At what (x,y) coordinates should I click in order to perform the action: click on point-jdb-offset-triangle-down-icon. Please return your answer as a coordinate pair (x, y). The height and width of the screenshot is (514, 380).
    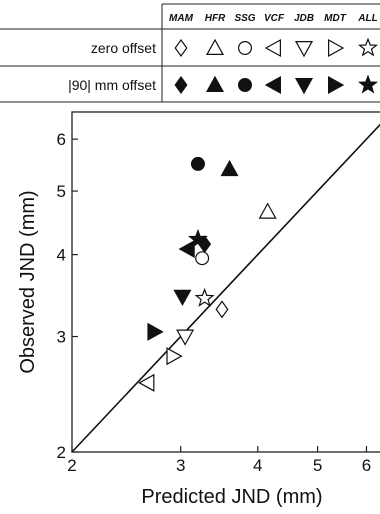
    Looking at the image, I should click on (182, 297).